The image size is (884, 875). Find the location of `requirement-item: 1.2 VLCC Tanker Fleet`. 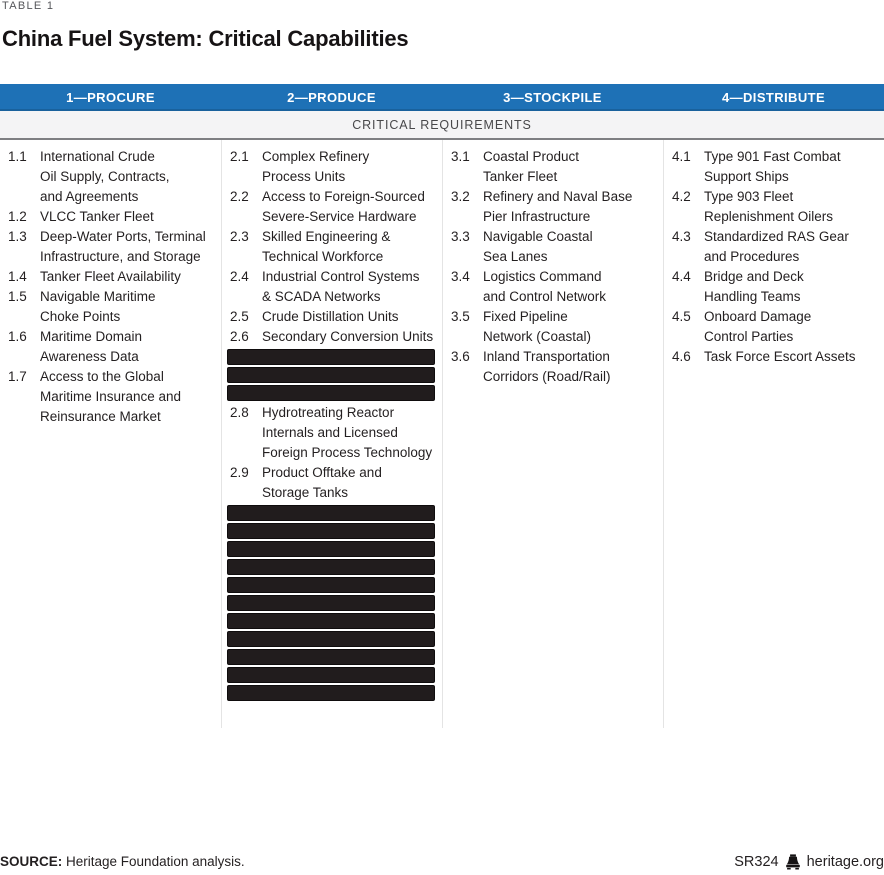

requirement-item: 1.2 VLCC Tanker Fleet is located at coordinates (112, 217).